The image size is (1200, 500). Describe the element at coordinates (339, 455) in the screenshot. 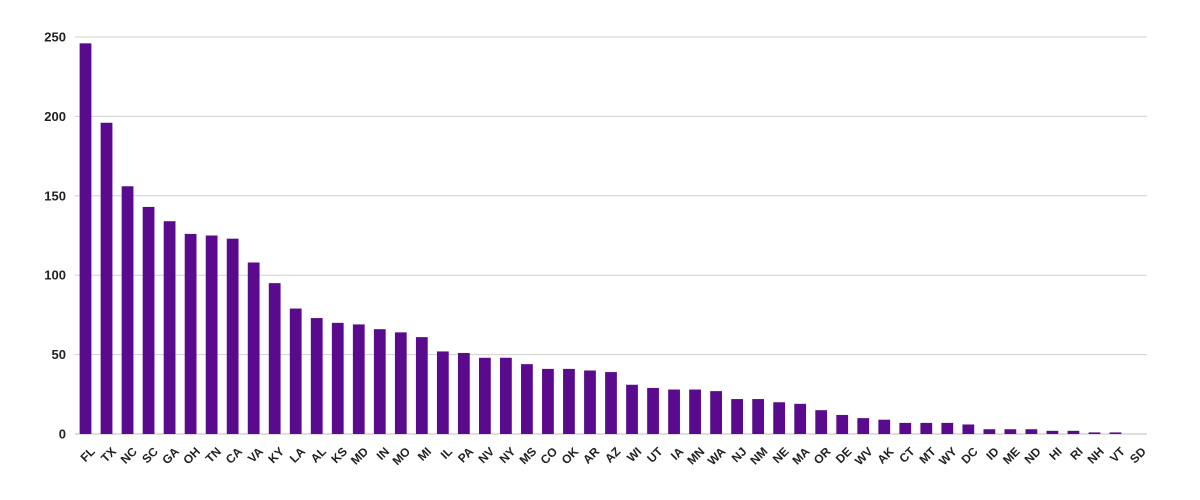

I see `x-tick-label-ks: KS` at that location.